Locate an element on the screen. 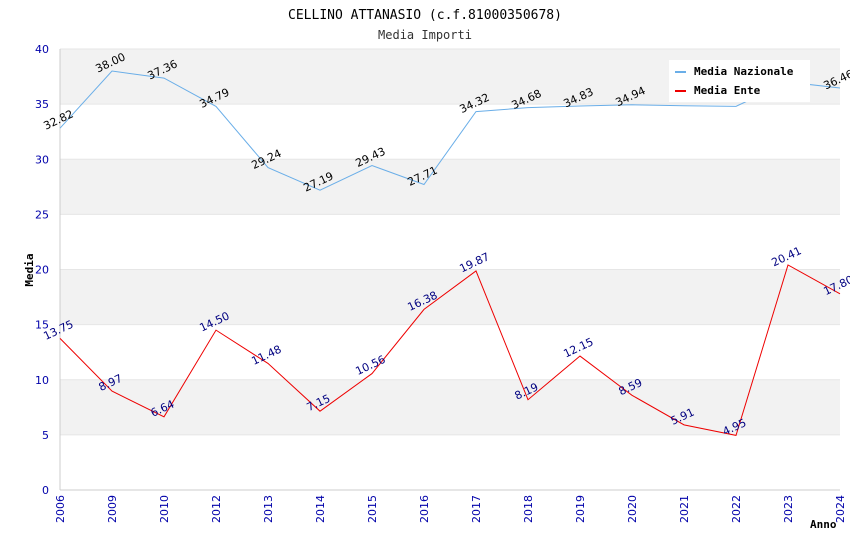 Image resolution: width=850 pixels, height=550 pixels. data-label-media-ente: 20.41 is located at coordinates (786, 256).